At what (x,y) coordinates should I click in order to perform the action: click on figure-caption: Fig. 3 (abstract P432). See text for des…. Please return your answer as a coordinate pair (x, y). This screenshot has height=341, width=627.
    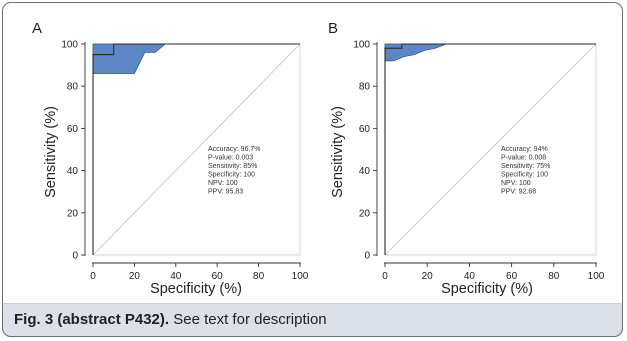
    Looking at the image, I should click on (170, 319).